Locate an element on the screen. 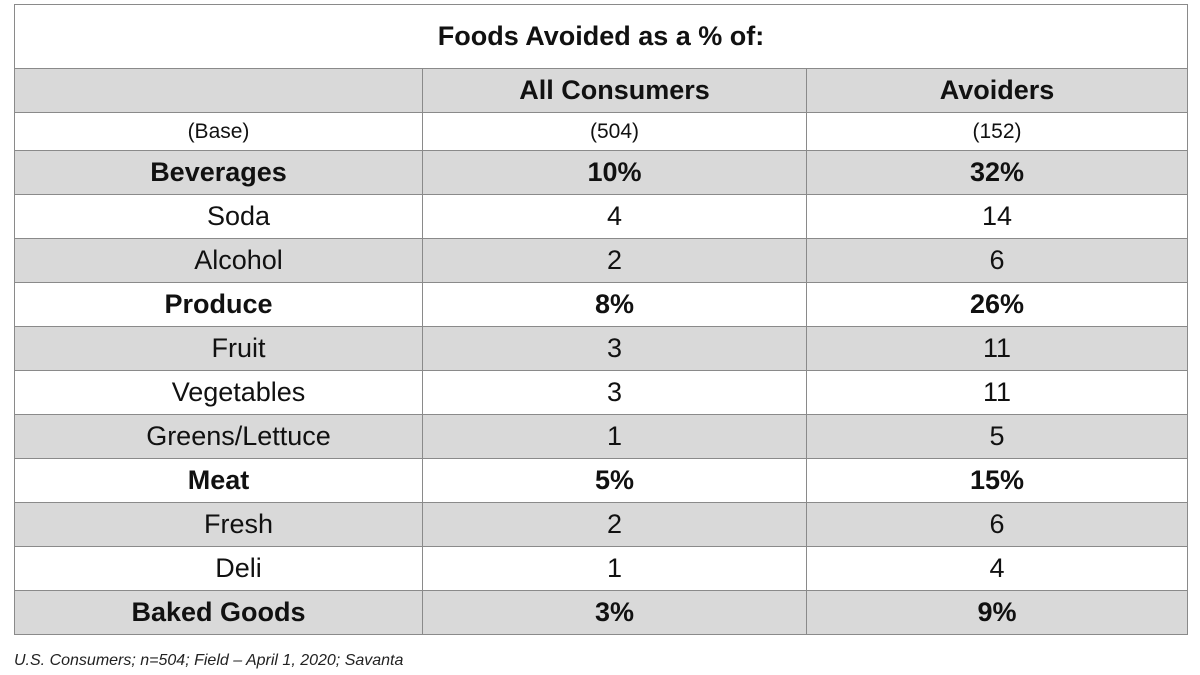 The width and height of the screenshot is (1200, 675). column-header-avoiders: Avoiders is located at coordinates (997, 90).